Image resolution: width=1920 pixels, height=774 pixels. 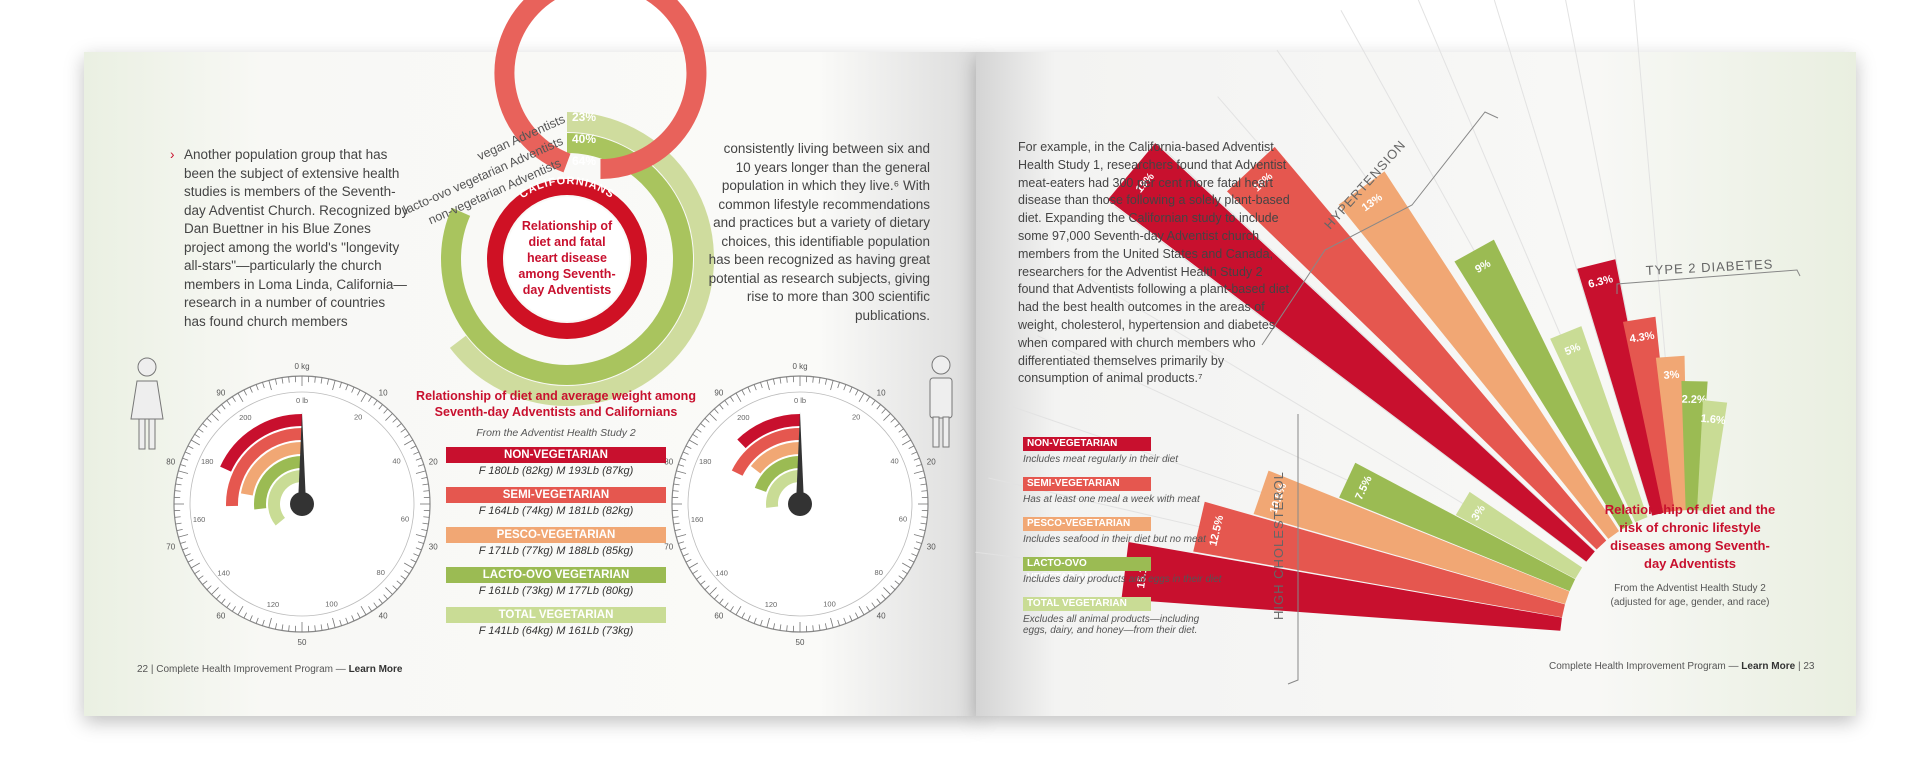 What do you see at coordinates (556, 591) in the screenshot?
I see `weight-category-values: F 161Lb (73kg) M 177Lb (80kg)` at bounding box center [556, 591].